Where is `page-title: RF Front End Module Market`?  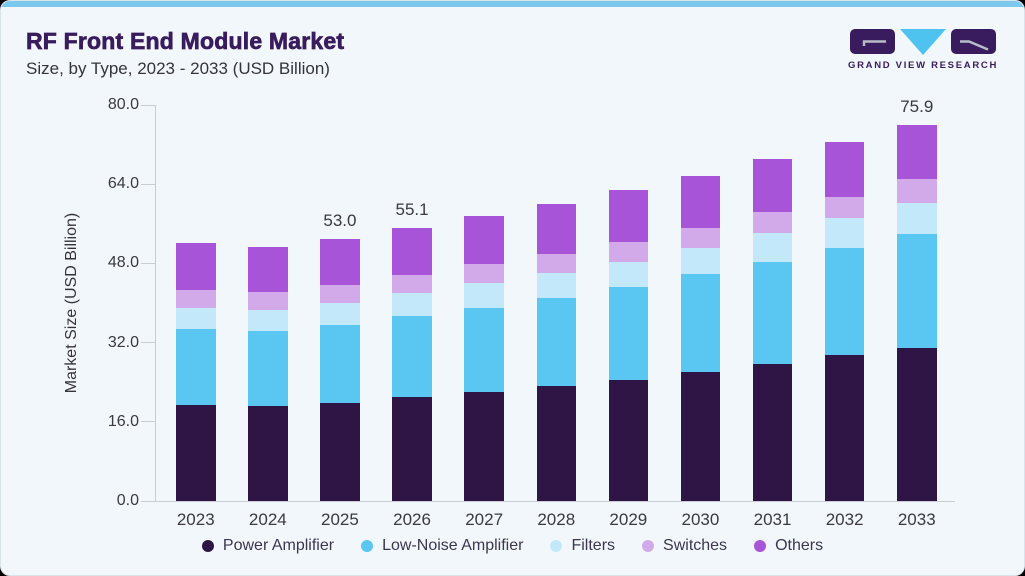 page-title: RF Front End Module Market is located at coordinates (185, 41).